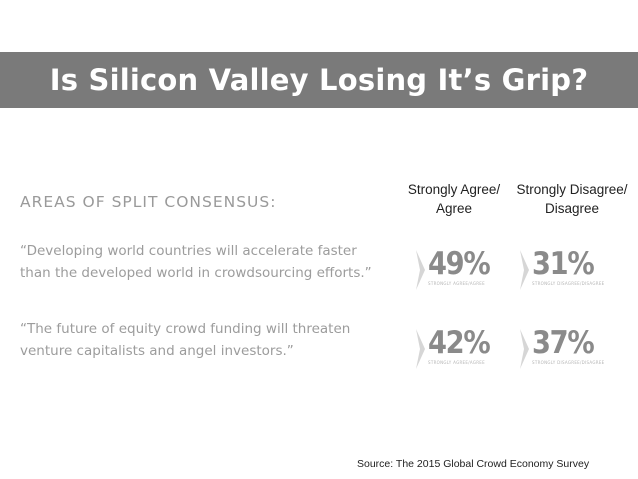 The width and height of the screenshot is (638, 479). I want to click on stat-value: 37%, so click(563, 343).